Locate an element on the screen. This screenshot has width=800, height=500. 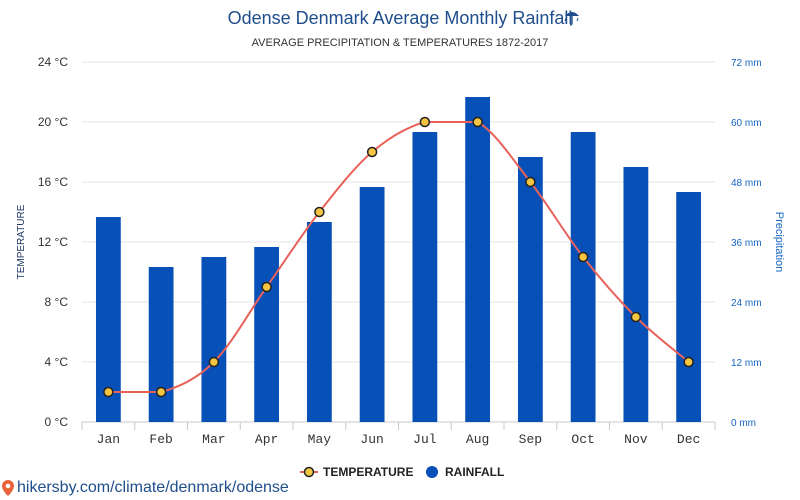
x-tick-label: Sep is located at coordinates (530, 439).